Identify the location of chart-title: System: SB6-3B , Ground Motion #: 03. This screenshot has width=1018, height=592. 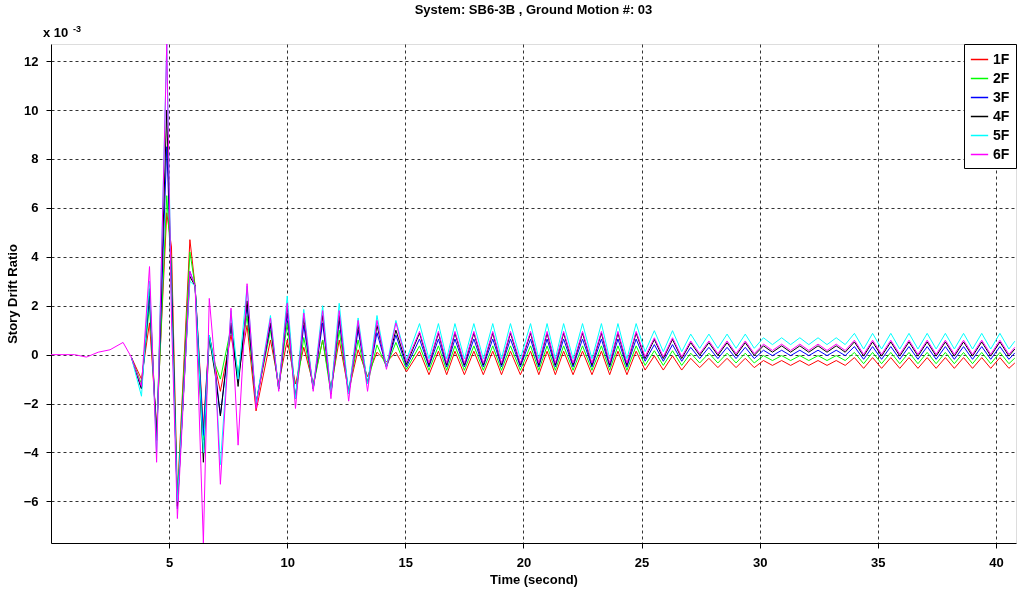
(533, 9).